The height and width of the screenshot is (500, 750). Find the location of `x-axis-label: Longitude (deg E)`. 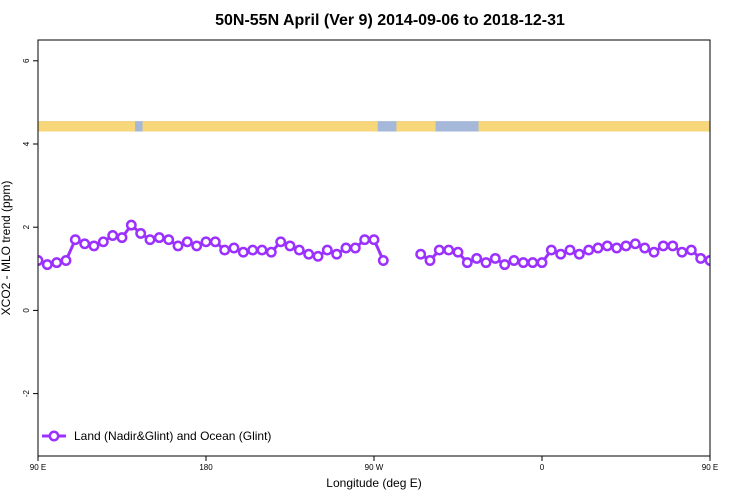

x-axis-label: Longitude (deg E) is located at coordinates (373, 483).